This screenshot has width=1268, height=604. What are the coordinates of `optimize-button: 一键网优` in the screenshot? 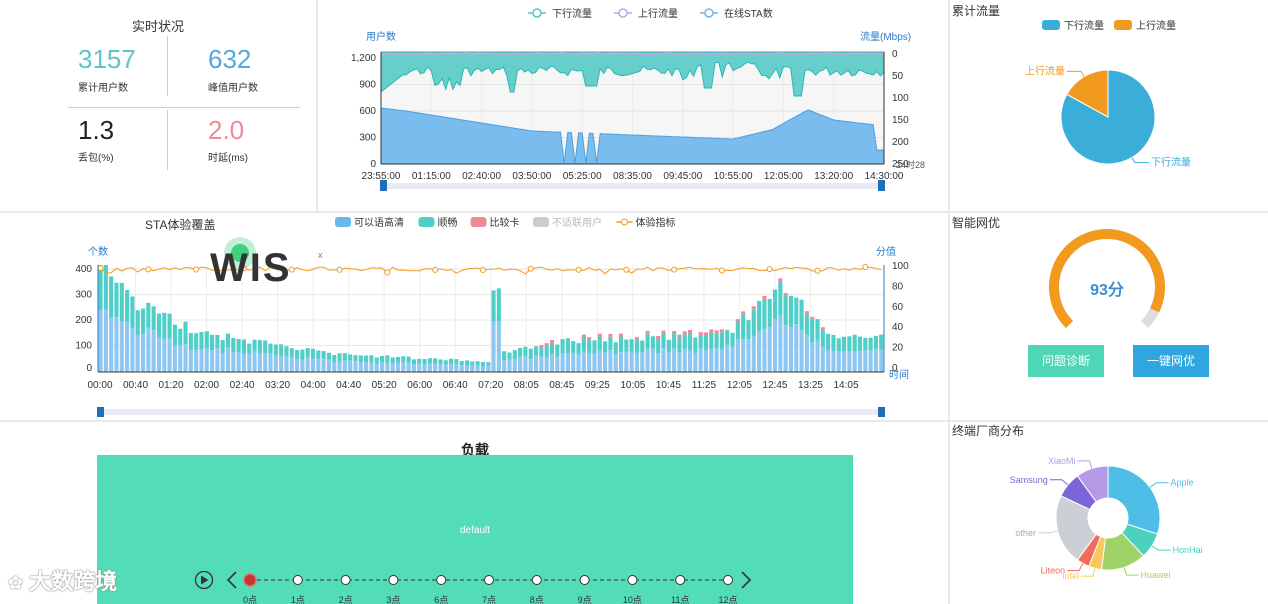 It's located at (1171, 361).